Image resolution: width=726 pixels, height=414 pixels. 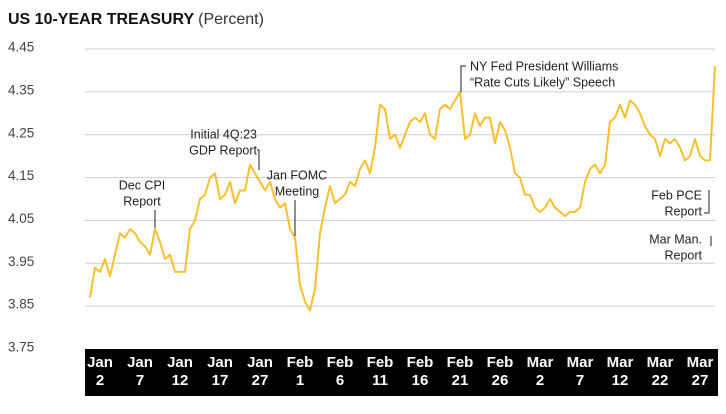 What do you see at coordinates (675, 239) in the screenshot?
I see `annotation-text: Mar Man.` at bounding box center [675, 239].